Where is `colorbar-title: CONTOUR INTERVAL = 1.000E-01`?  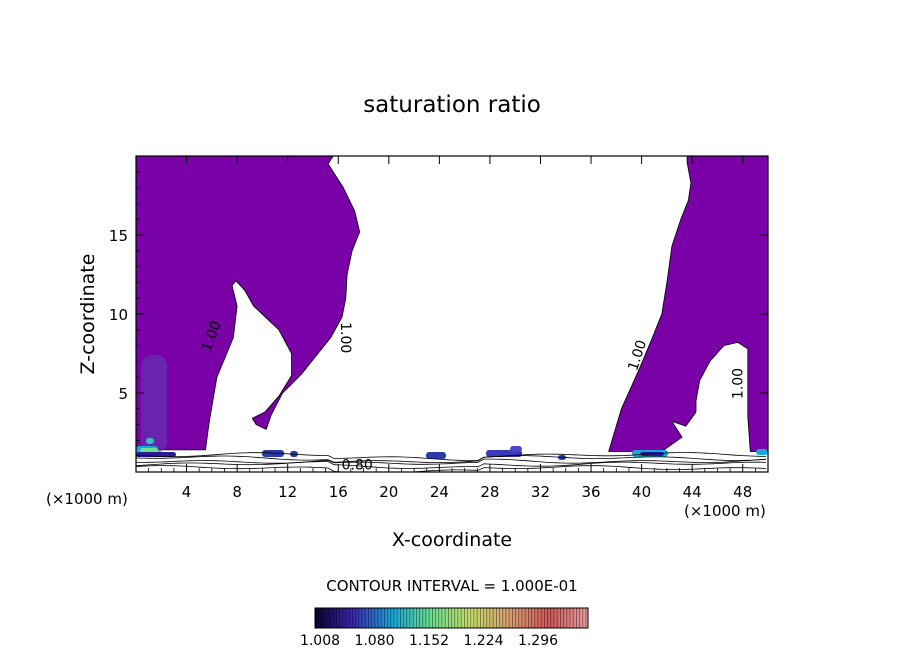 colorbar-title: CONTOUR INTERVAL = 1.000E-01 is located at coordinates (451, 586).